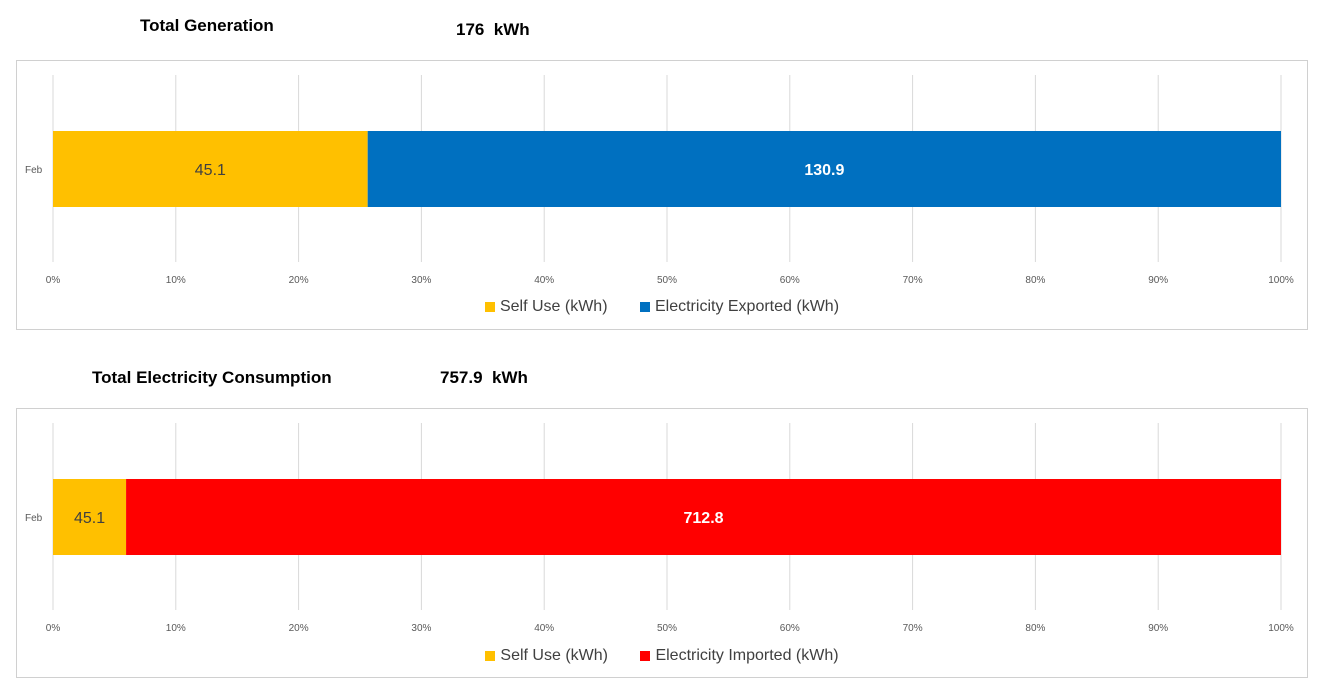  I want to click on generation-total: 176 kWh, so click(493, 30).